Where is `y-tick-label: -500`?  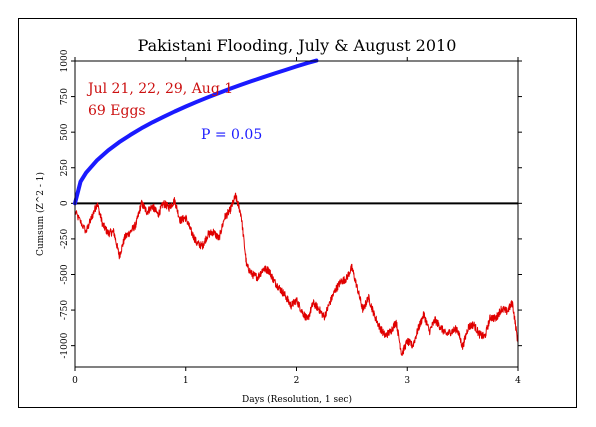
y-tick-label: -500 is located at coordinates (65, 274).